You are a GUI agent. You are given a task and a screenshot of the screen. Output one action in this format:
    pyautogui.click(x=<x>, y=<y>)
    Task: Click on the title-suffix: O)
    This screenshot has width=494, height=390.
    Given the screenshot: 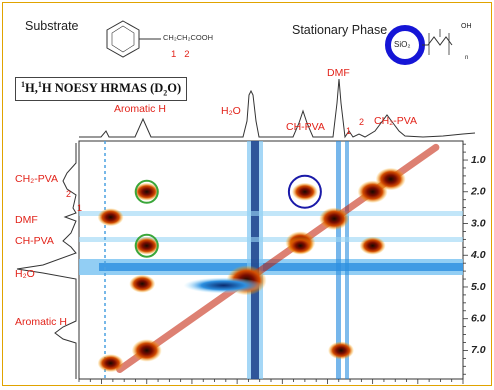 What is the action you would take?
    pyautogui.click(x=174, y=88)
    